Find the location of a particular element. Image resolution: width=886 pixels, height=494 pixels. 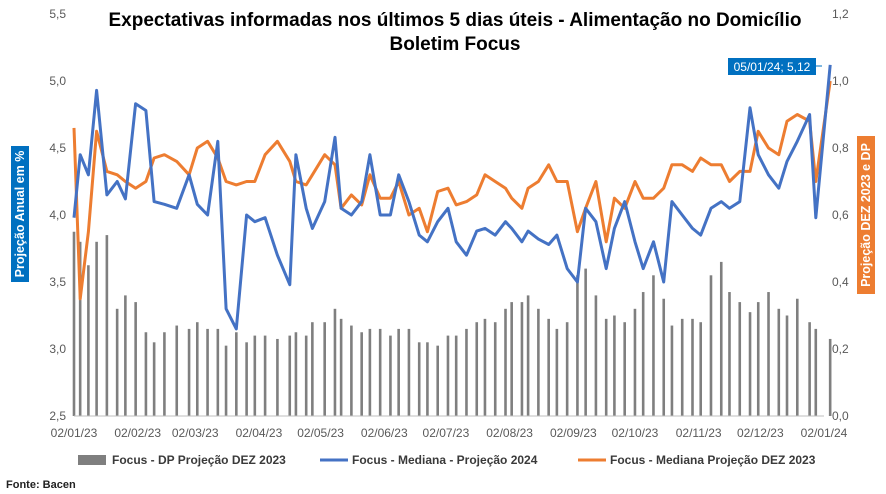

legend-swatch-bars is located at coordinates (92, 460).